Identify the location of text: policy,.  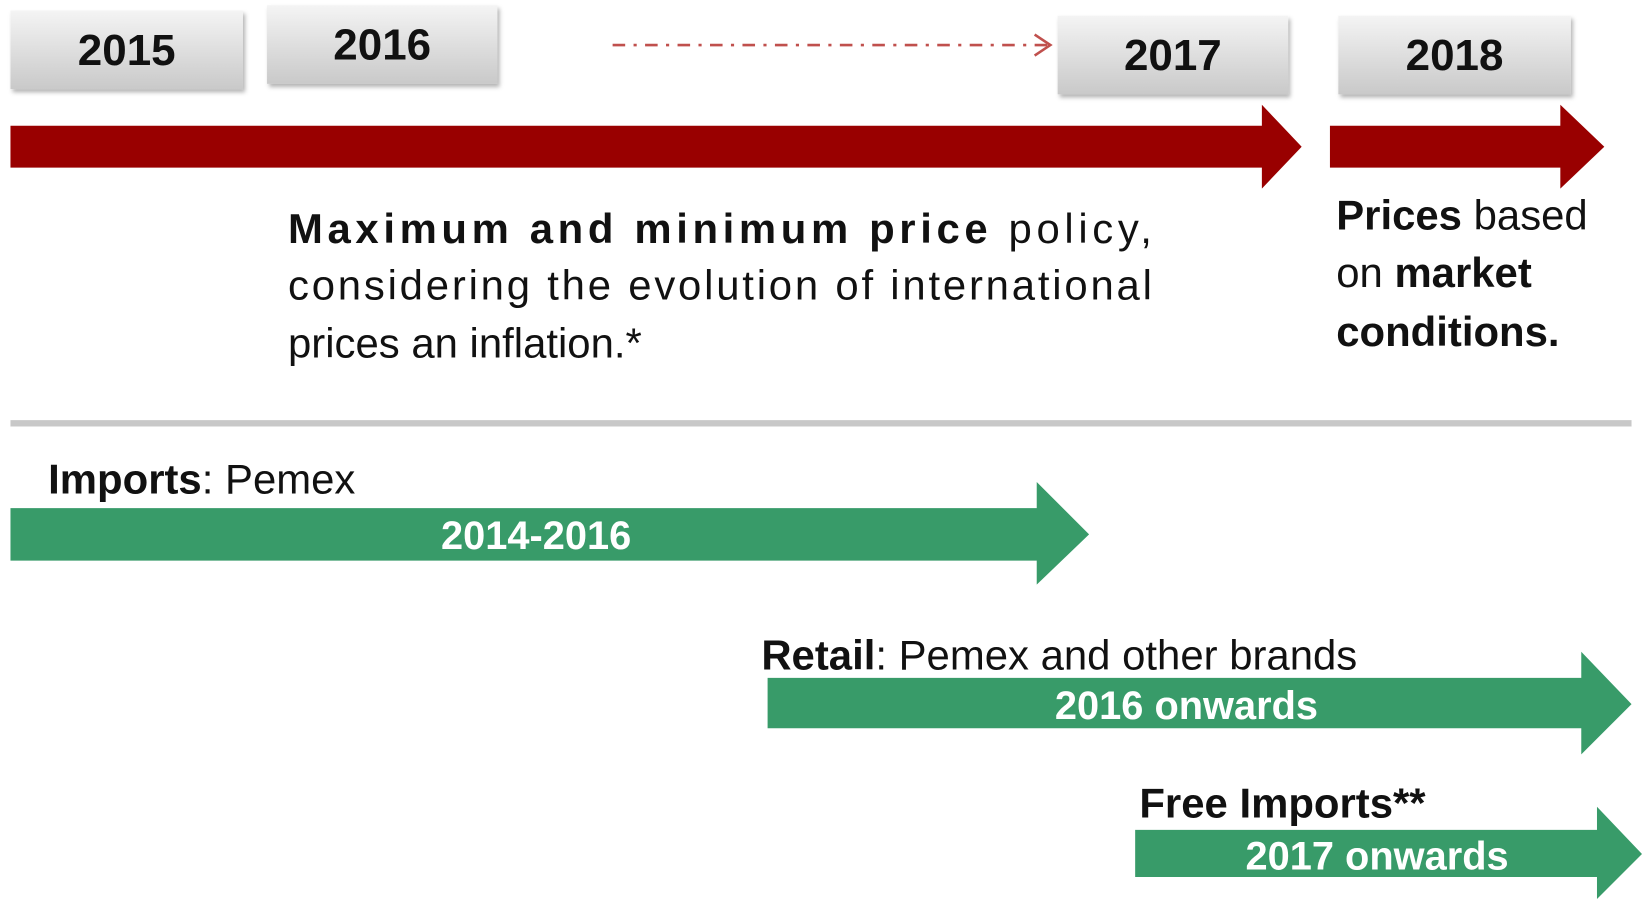
(1072, 228).